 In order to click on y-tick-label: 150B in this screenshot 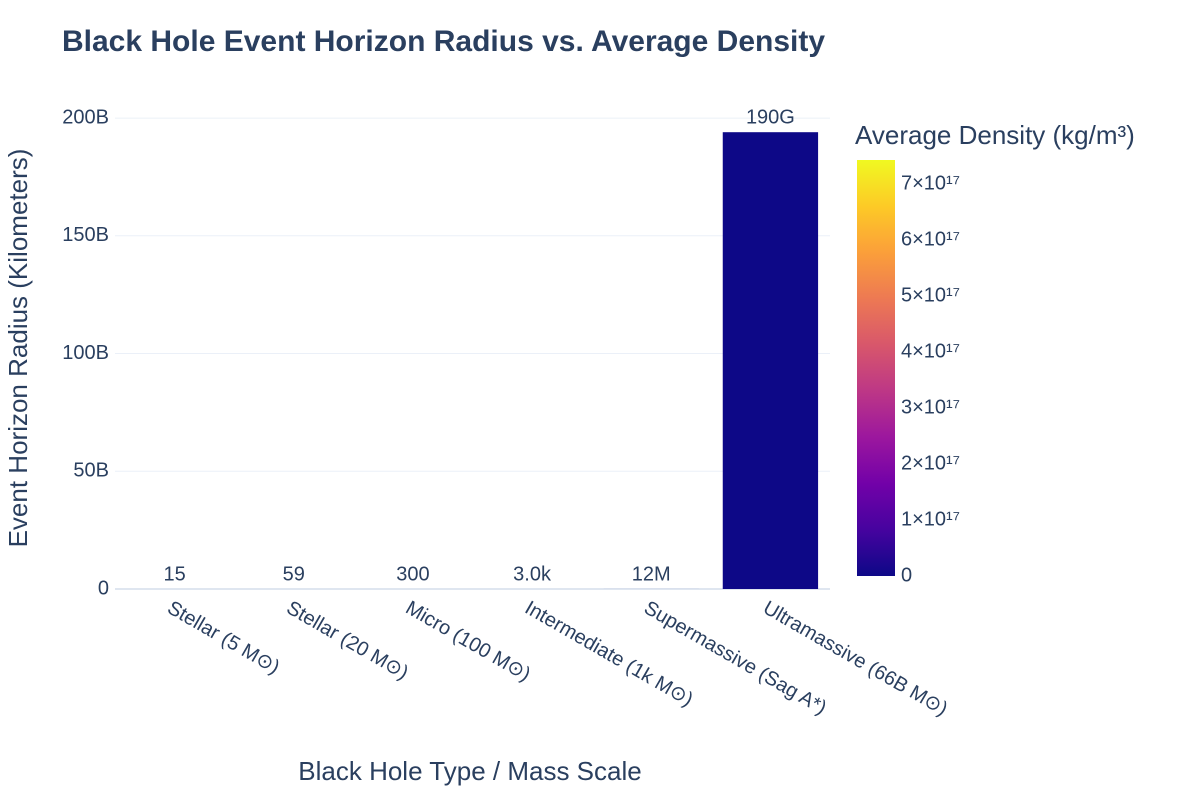, I will do `click(85, 235)`.